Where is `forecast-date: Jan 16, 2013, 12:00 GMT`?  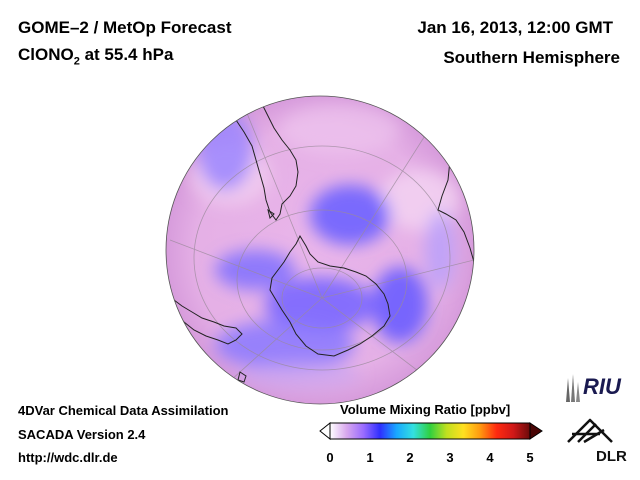
forecast-date: Jan 16, 2013, 12:00 GMT is located at coordinates (515, 27).